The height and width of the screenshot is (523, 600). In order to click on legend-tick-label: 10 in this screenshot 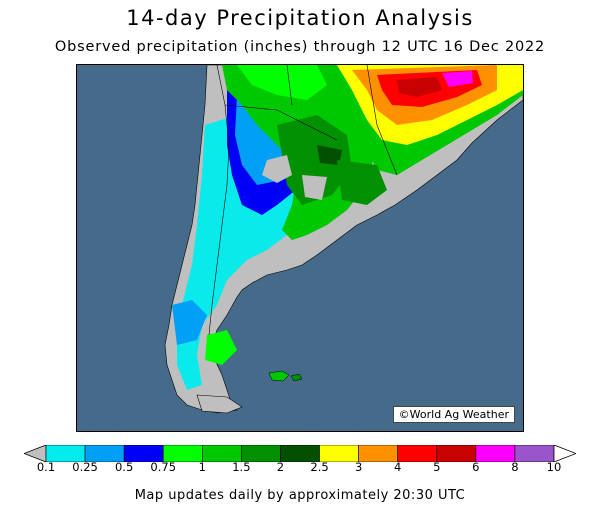, I will do `click(554, 467)`.